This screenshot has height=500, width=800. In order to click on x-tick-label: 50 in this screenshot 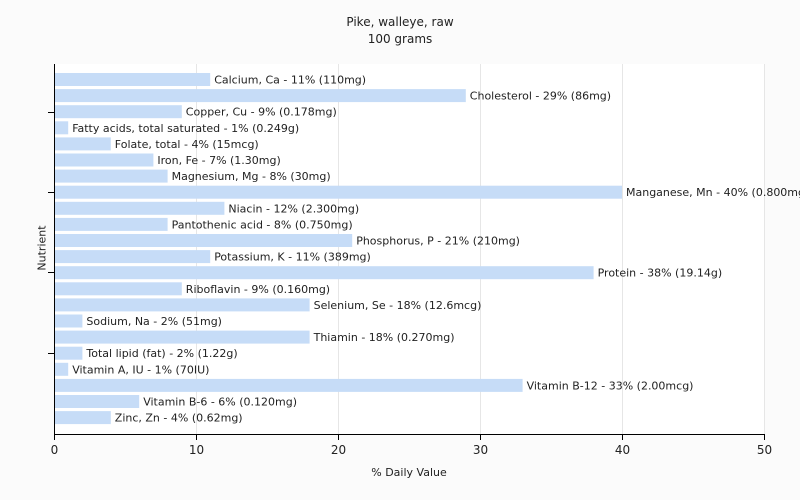, I will do `click(764, 450)`.